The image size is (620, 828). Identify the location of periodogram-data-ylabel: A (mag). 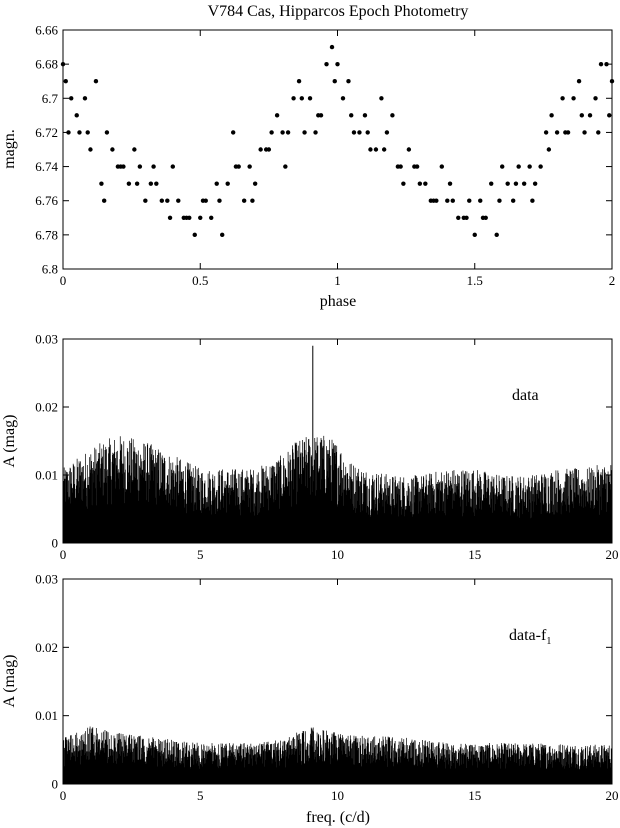
(9, 441).